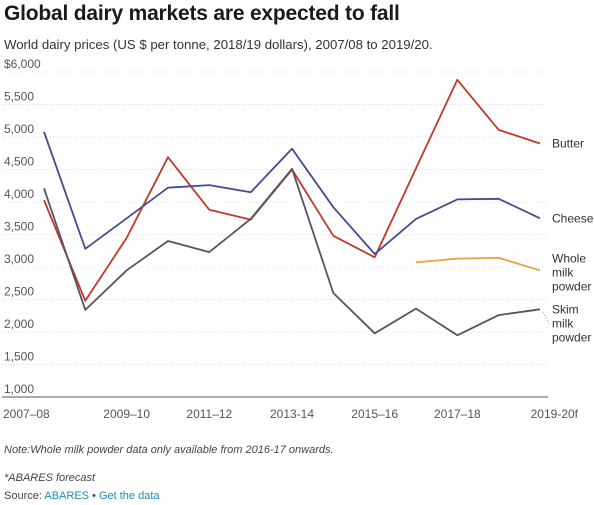 The width and height of the screenshot is (594, 505). Describe the element at coordinates (19, 162) in the screenshot. I see `y-tick-label: 4,500` at that location.